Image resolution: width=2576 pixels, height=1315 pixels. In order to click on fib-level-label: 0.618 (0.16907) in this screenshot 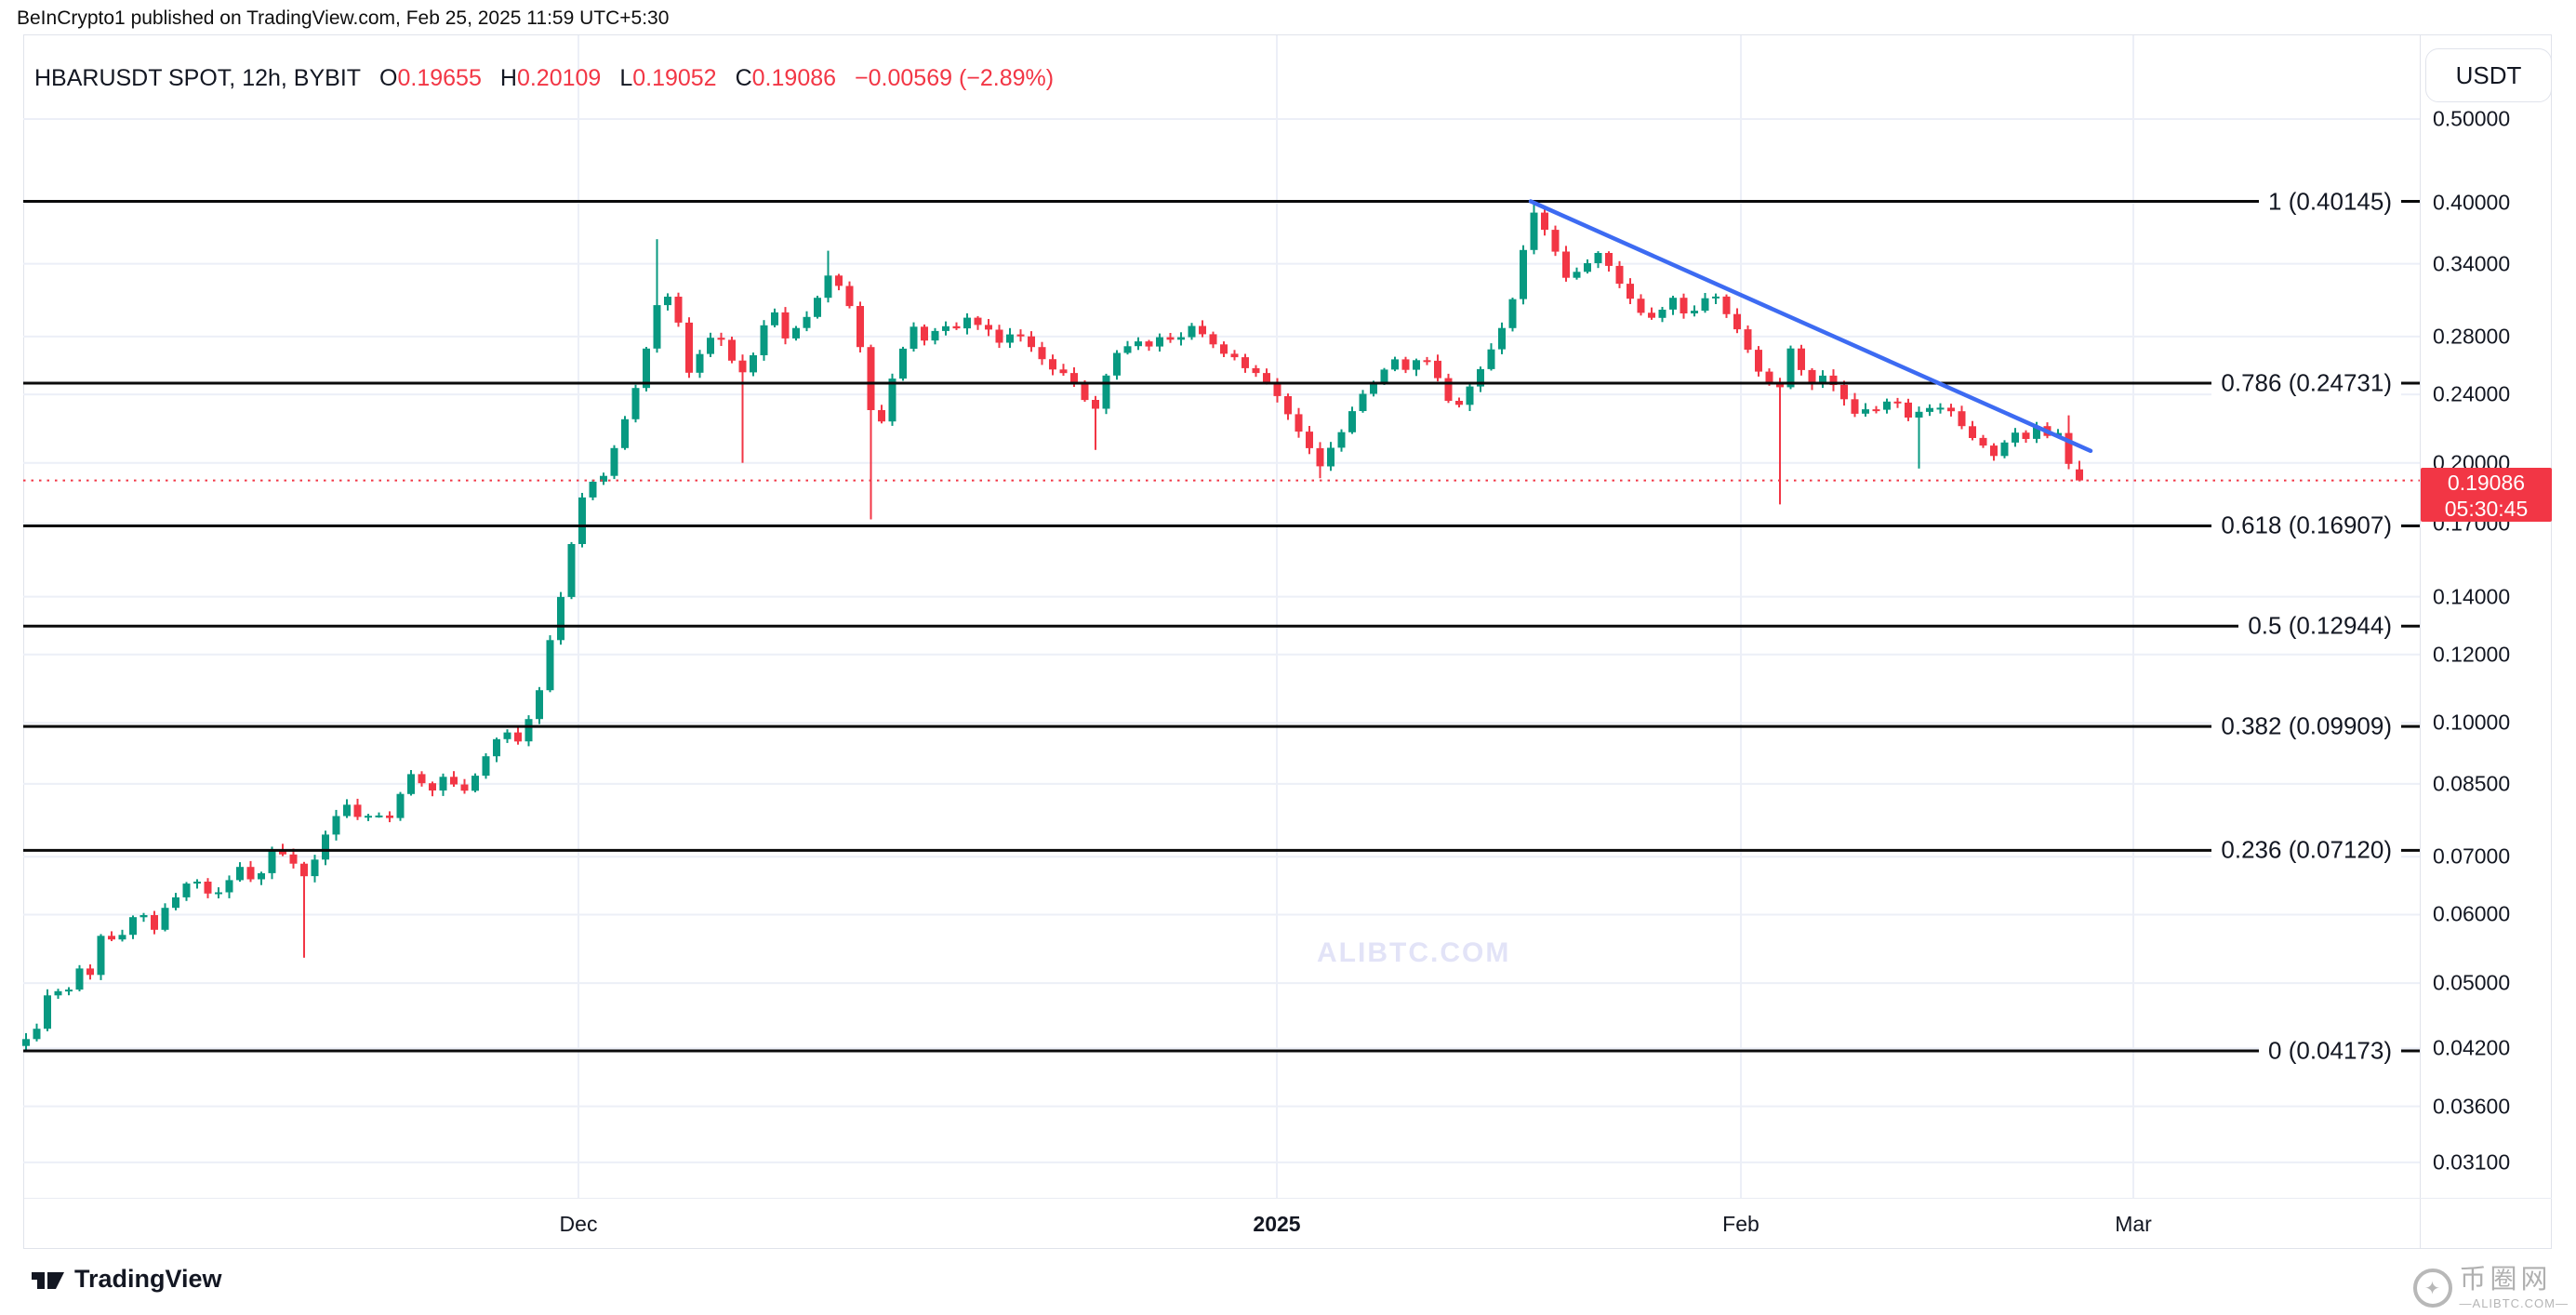, I will do `click(2306, 525)`.